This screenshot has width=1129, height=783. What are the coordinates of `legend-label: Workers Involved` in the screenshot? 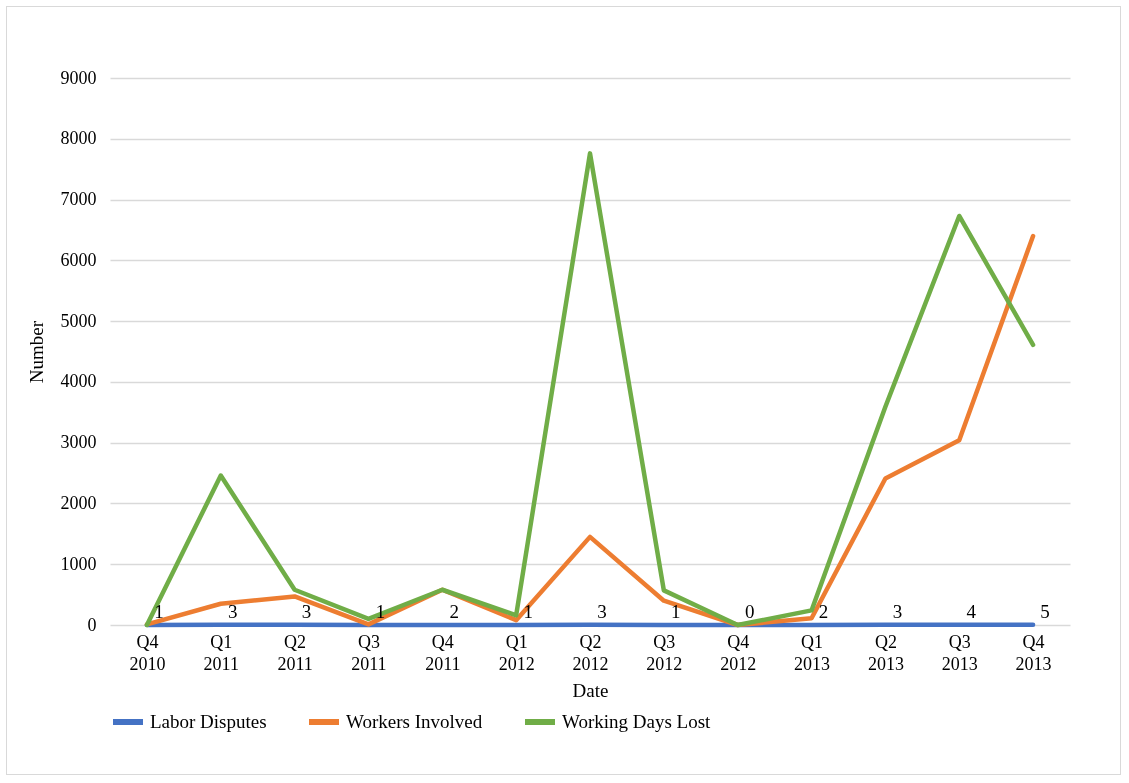 It's located at (414, 721).